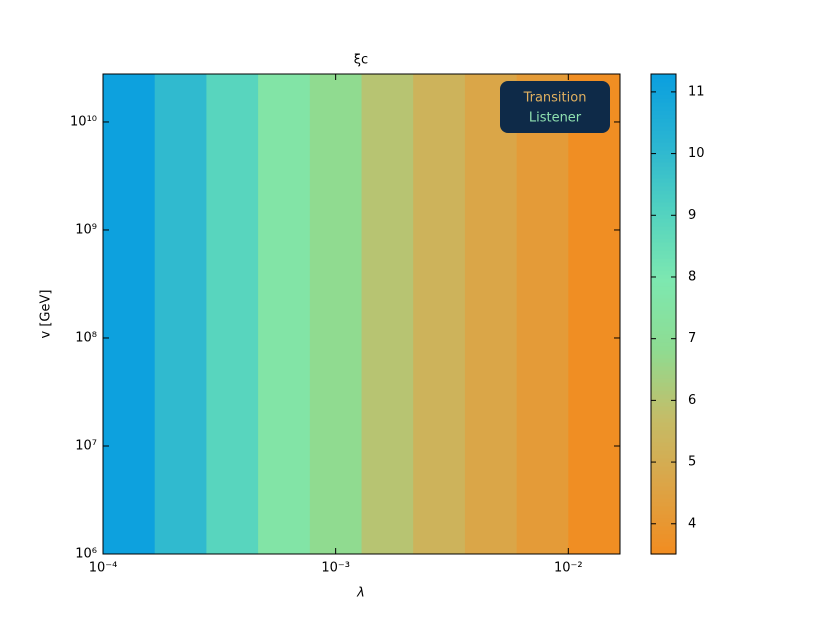 The width and height of the screenshot is (832, 624). I want to click on x-axis-label: λ, so click(360, 593).